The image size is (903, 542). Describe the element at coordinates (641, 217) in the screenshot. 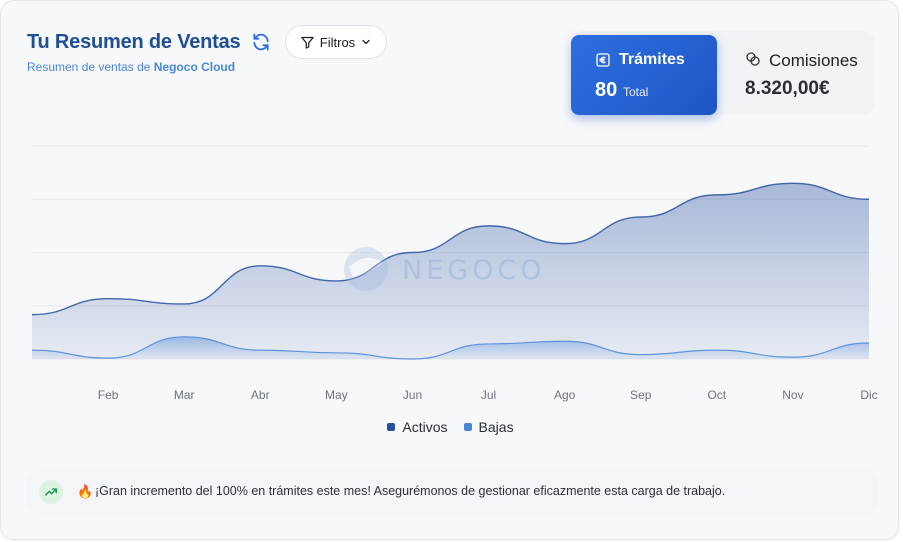

I see `point-activos-sep` at that location.